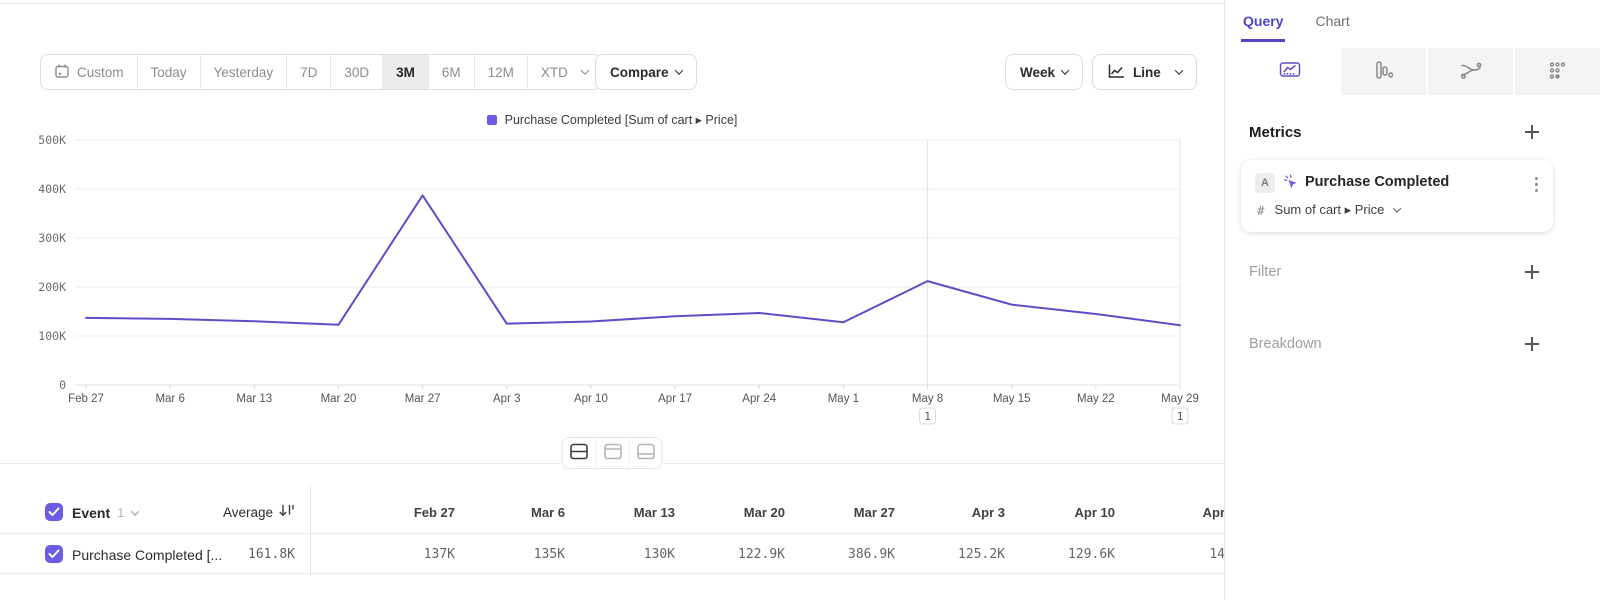 The width and height of the screenshot is (1600, 600). Describe the element at coordinates (52, 287) in the screenshot. I see `svg-text: 200K` at that location.